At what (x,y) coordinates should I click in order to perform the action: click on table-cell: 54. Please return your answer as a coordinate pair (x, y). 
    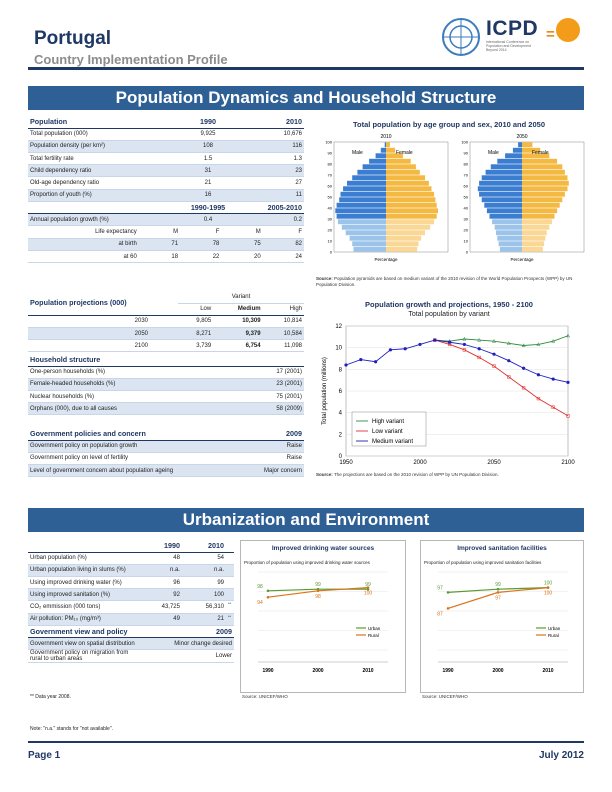
    Looking at the image, I should click on (203, 558).